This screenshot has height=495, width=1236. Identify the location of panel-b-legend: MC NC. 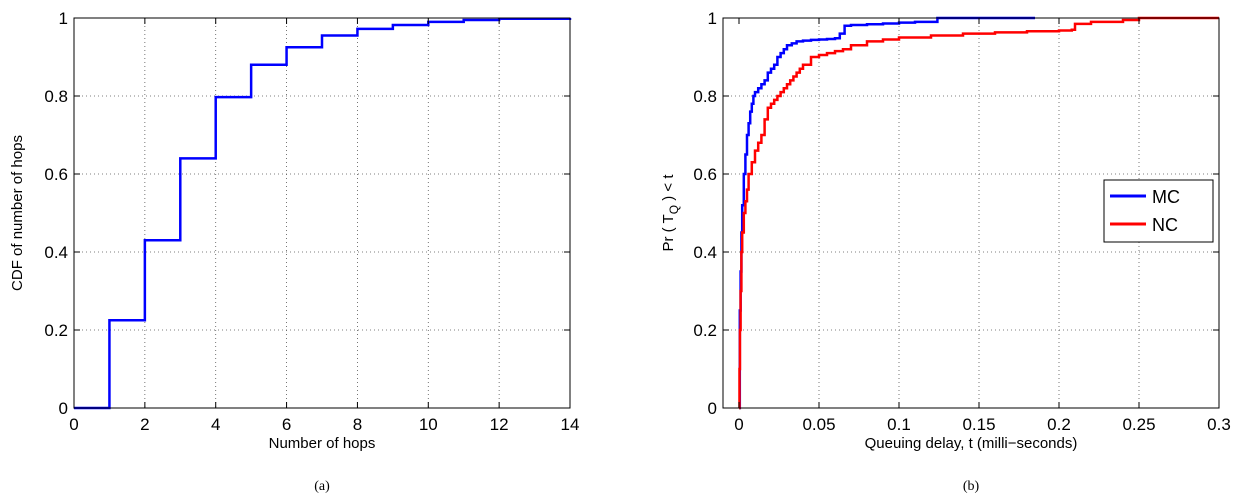
(1158, 211).